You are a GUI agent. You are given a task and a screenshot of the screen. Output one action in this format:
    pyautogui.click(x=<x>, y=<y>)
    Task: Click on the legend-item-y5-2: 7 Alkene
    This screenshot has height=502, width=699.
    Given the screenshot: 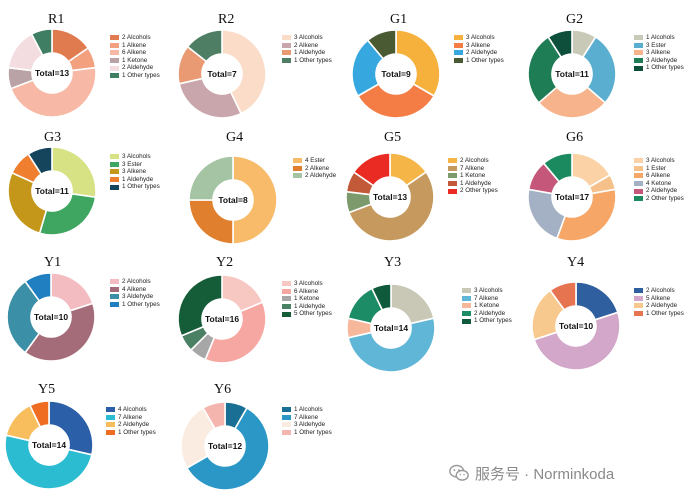 What is the action you would take?
    pyautogui.click(x=131, y=418)
    